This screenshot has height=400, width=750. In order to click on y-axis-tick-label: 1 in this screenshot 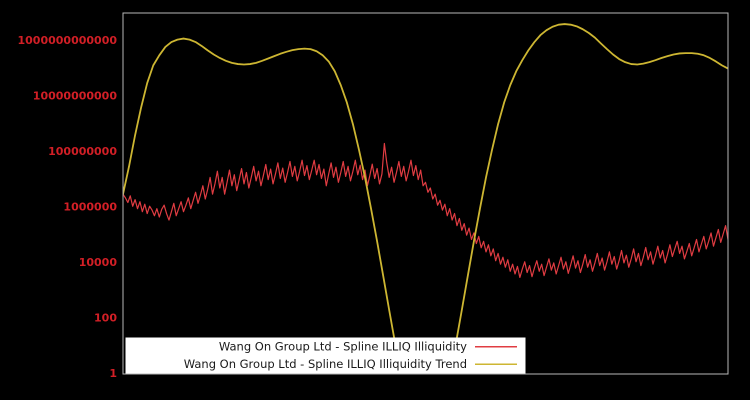, I will do `click(113, 373)`.